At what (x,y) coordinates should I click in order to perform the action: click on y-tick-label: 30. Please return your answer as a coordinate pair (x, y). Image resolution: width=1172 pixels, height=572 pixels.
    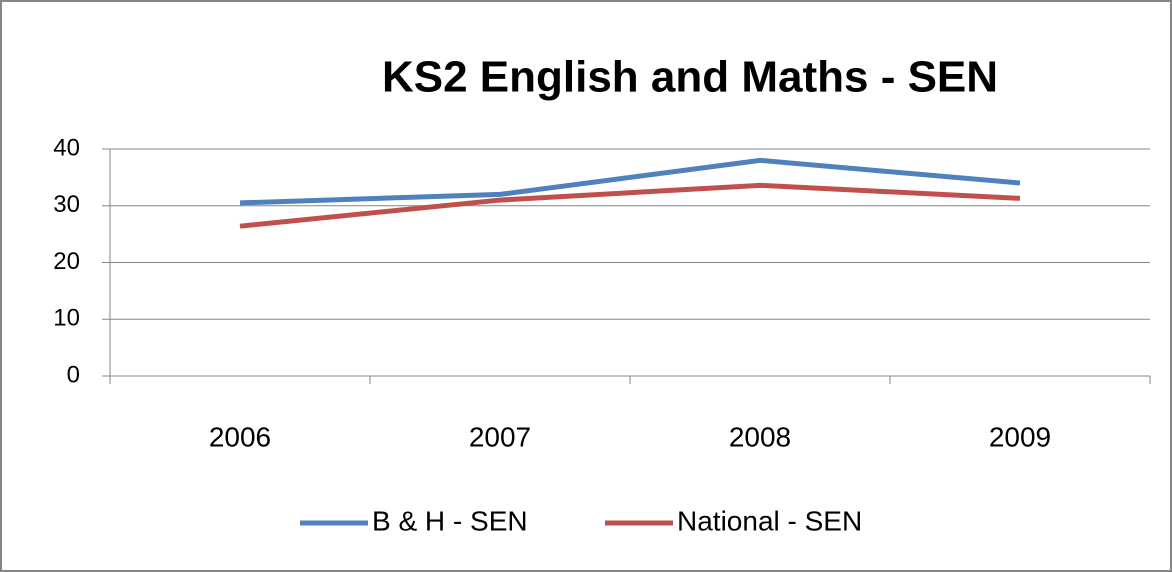
    Looking at the image, I should click on (66, 204).